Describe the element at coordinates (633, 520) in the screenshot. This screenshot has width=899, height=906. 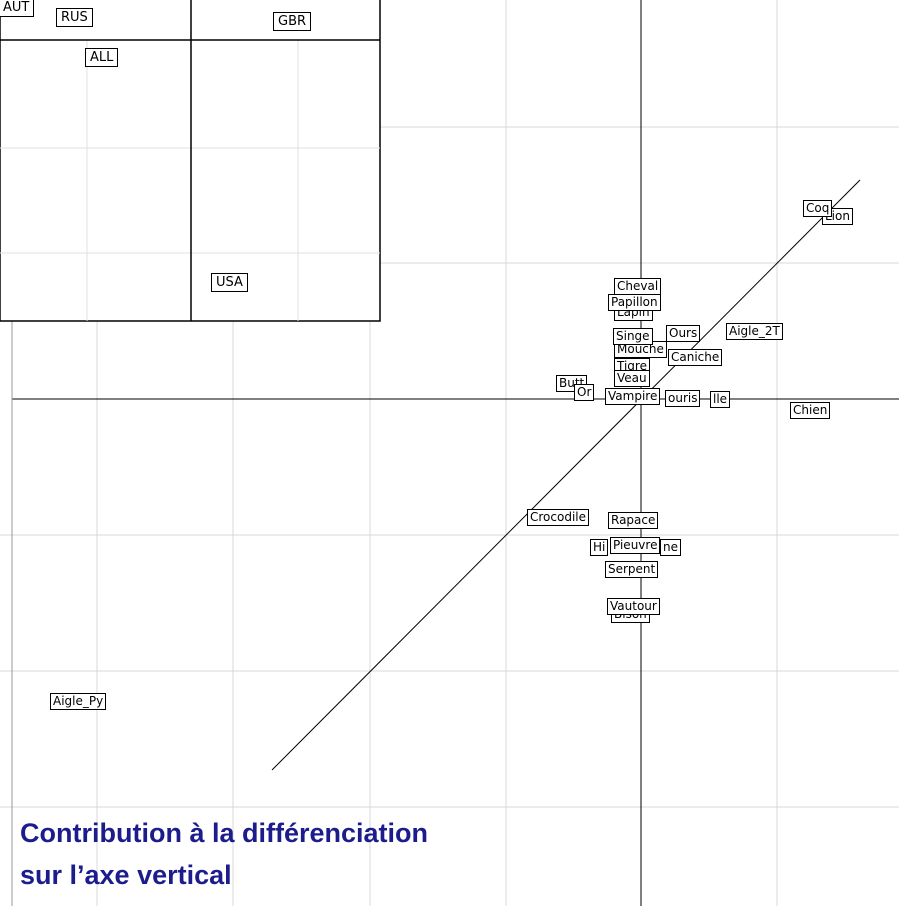
I see `point-label: Rapace` at that location.